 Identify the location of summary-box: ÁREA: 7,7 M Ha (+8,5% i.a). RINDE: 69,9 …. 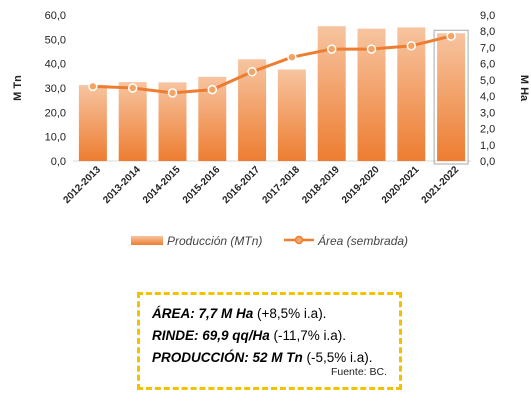
(269, 341).